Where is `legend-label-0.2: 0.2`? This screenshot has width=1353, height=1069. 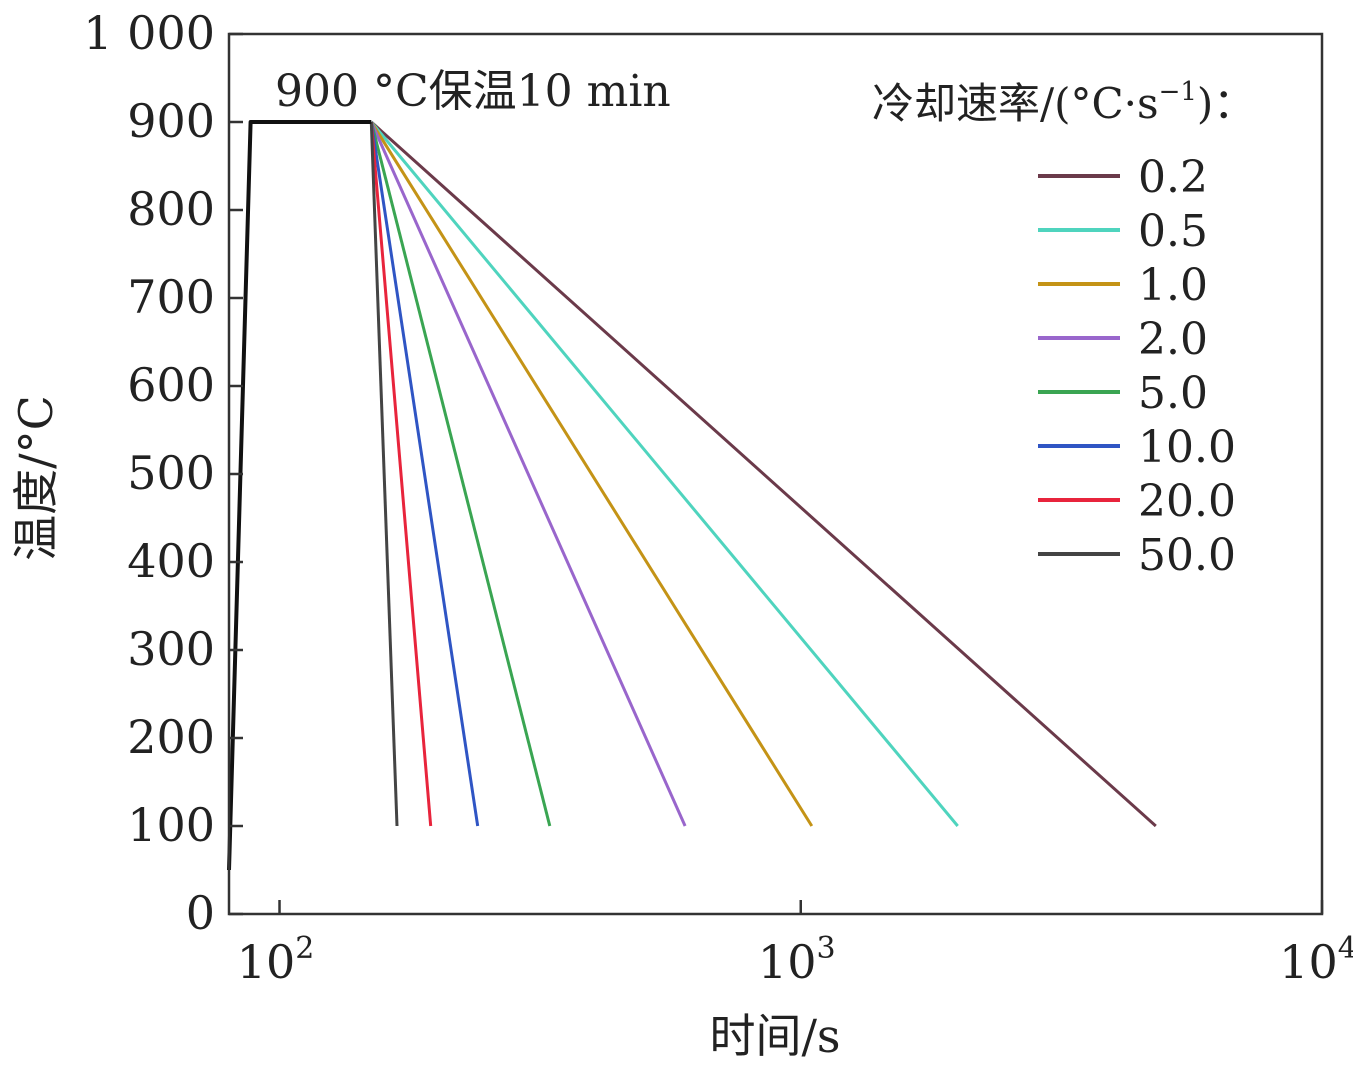 legend-label-0.2: 0.2 is located at coordinates (1173, 177).